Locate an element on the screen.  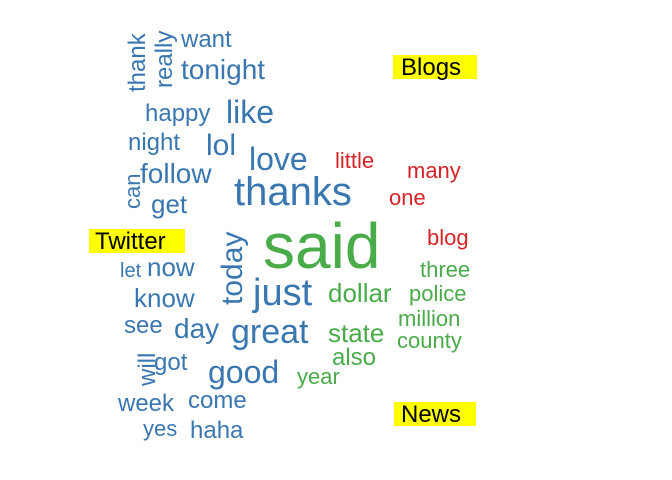
group-label-box-blogs is located at coordinates (435, 67).